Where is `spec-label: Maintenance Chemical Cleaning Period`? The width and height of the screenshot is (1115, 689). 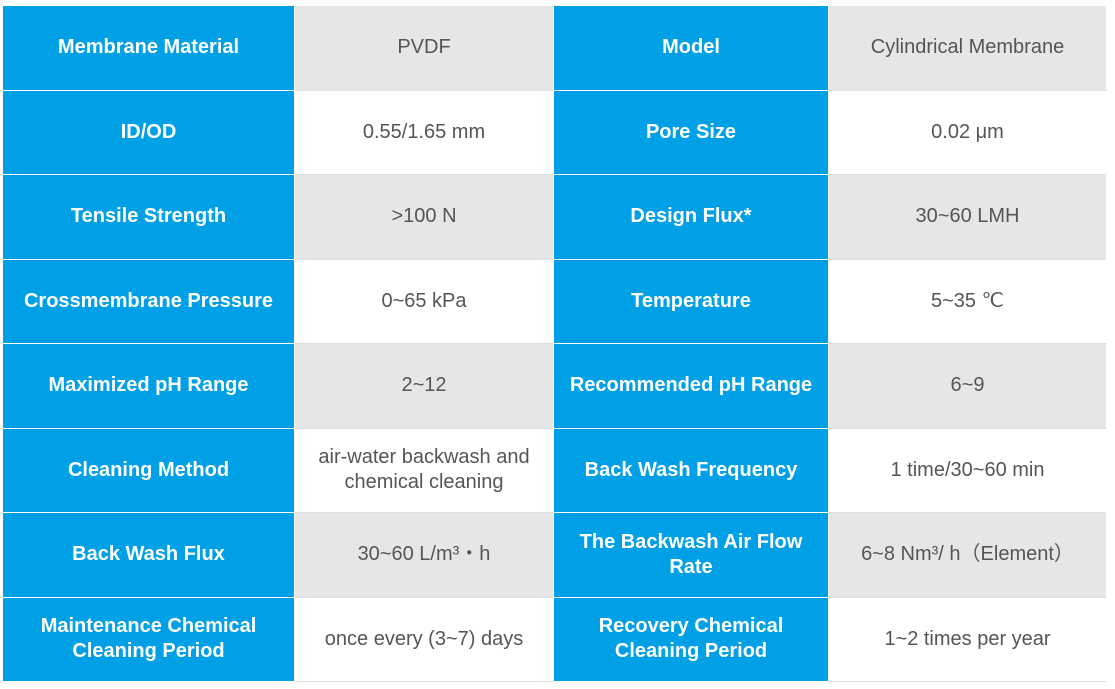
spec-label: Maintenance Chemical Cleaning Period is located at coordinates (149, 639).